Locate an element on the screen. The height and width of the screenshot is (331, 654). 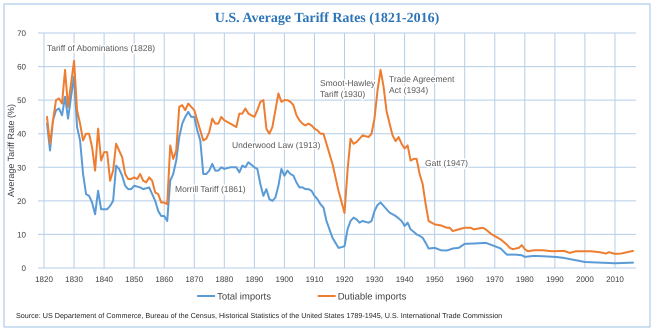
x-tick-label: 1890 is located at coordinates (254, 279).